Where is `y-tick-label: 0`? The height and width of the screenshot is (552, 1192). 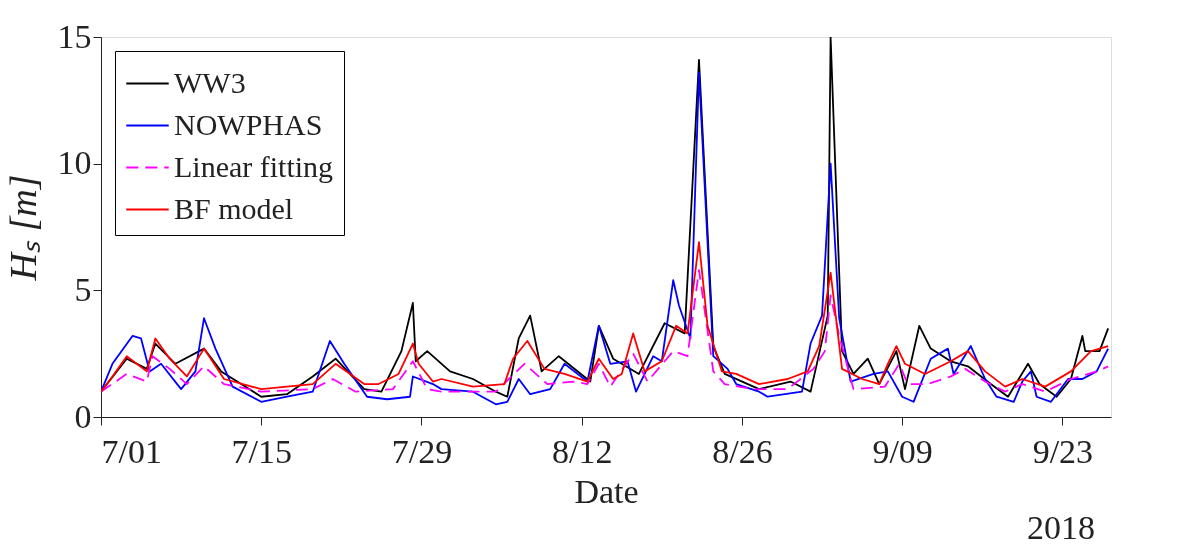 y-tick-label: 0 is located at coordinates (83, 416).